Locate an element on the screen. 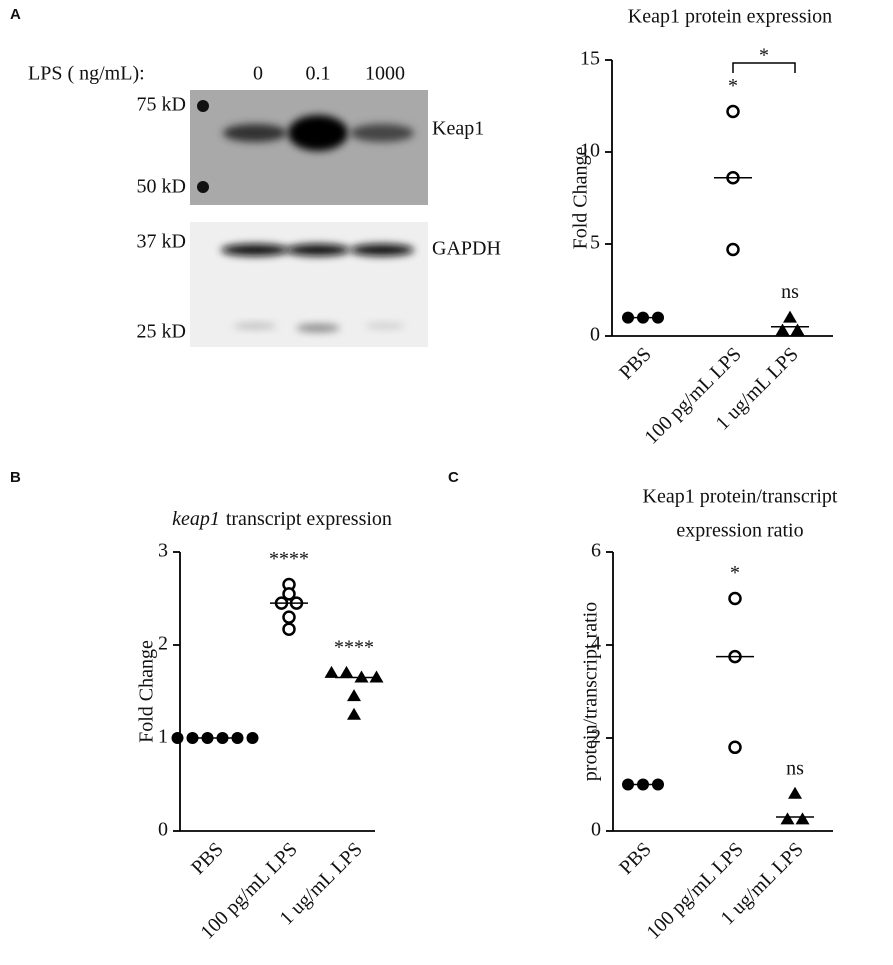 The width and height of the screenshot is (893, 965). x-tick-label: 100 pg/mL LPS is located at coordinates (692, 395).